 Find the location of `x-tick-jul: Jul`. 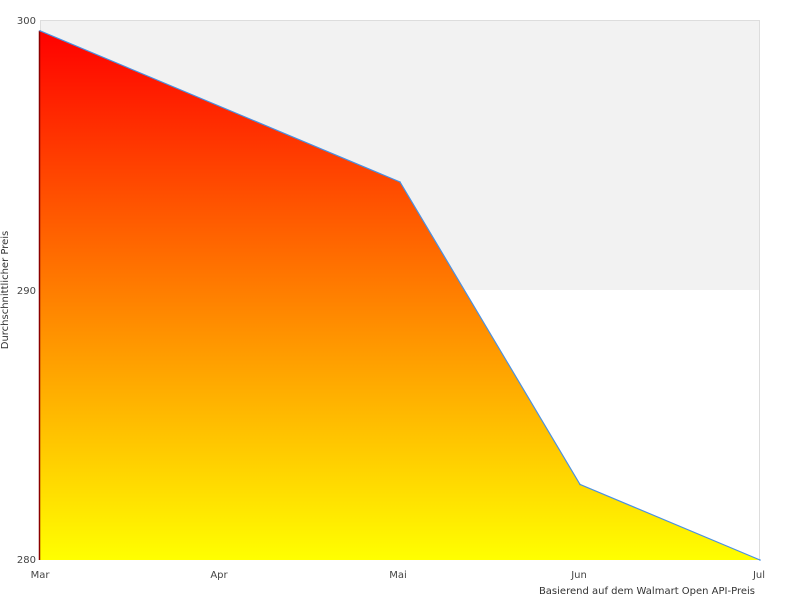

x-tick-jul: Jul is located at coordinates (758, 575).